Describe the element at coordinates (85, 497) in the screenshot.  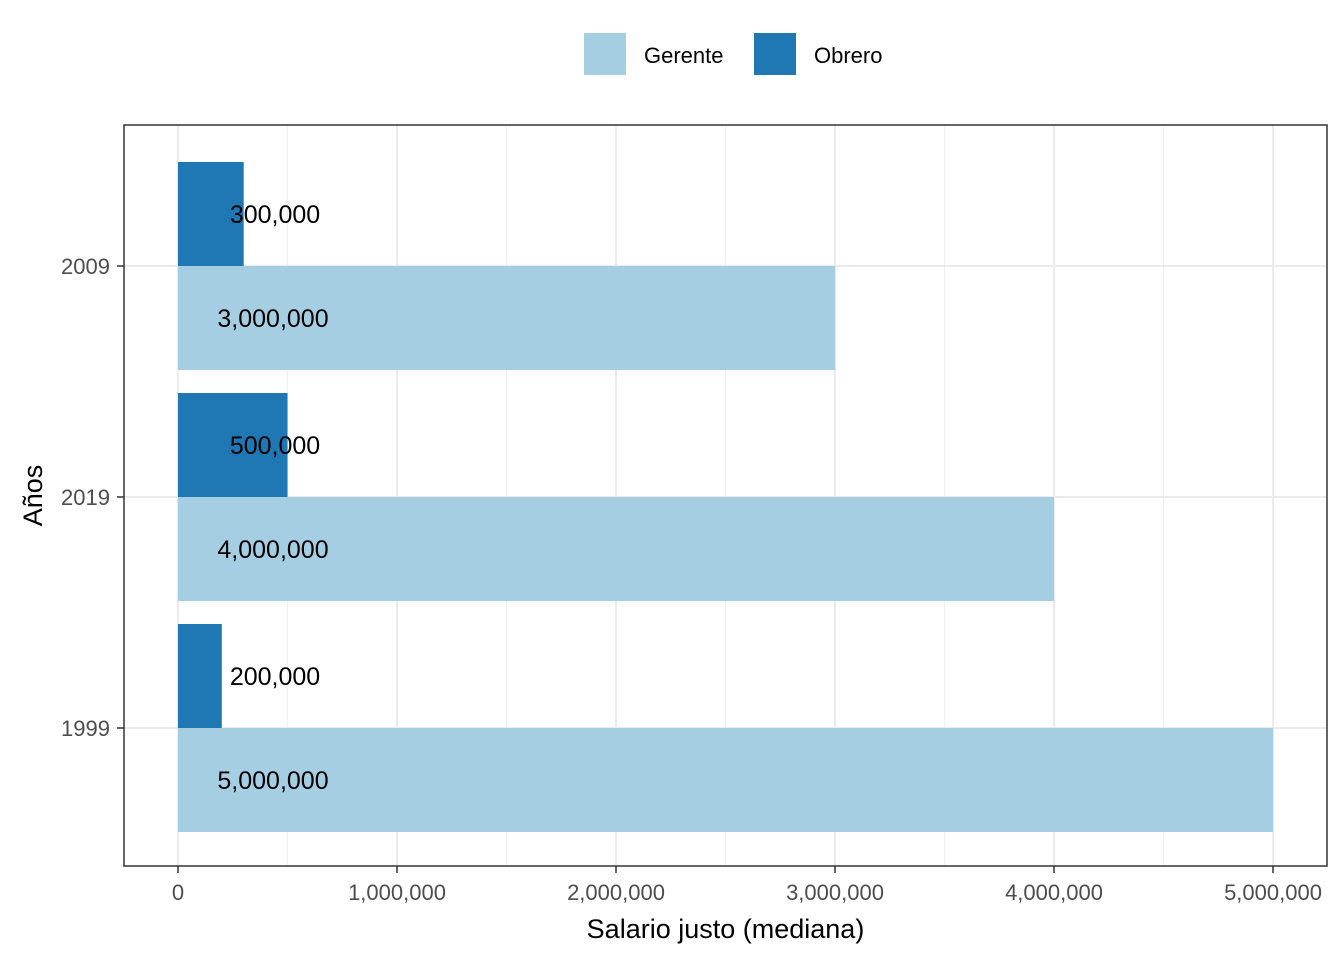
I see `y-tick-label: 2019` at that location.